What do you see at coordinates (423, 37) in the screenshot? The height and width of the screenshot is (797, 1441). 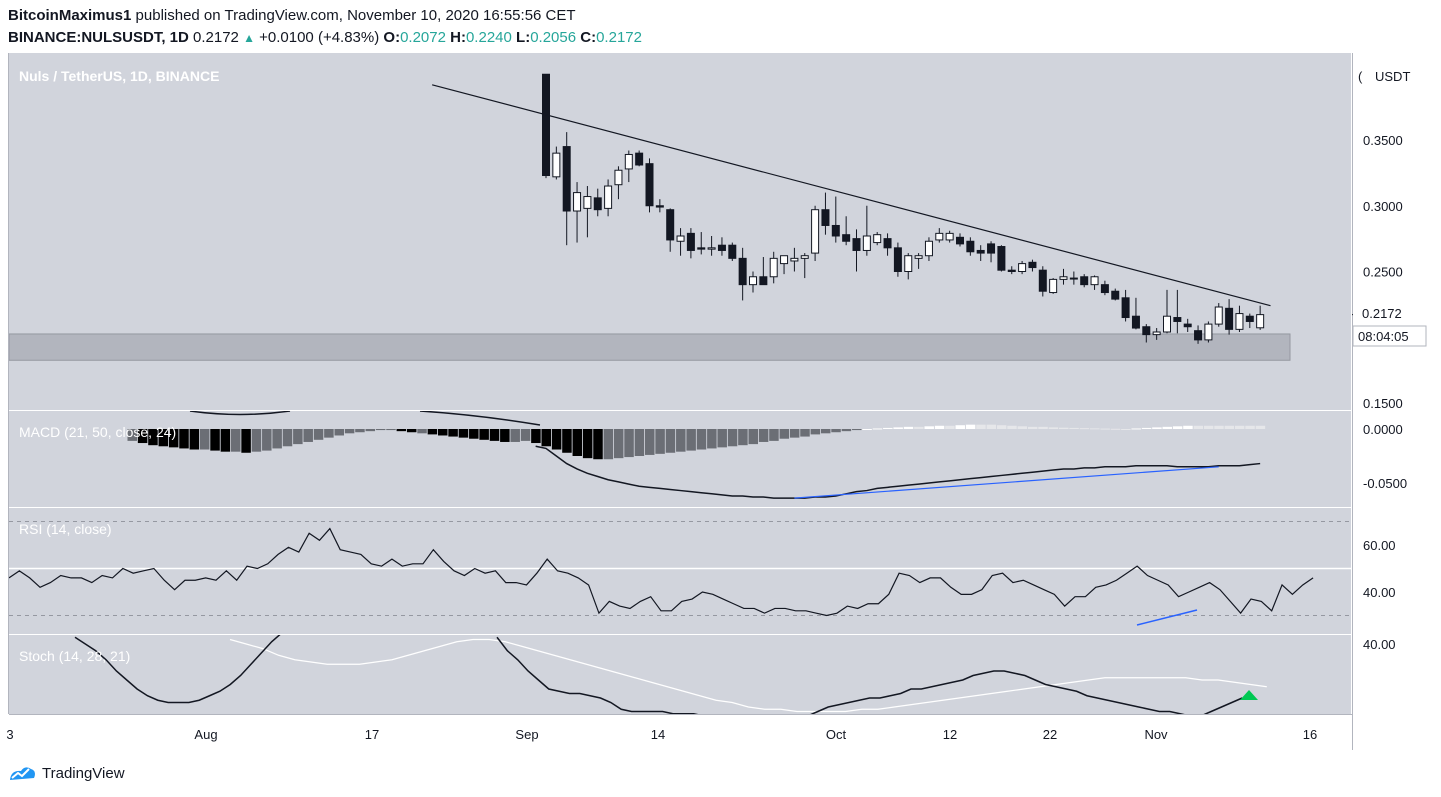 I see `open-value: 0.2072` at bounding box center [423, 37].